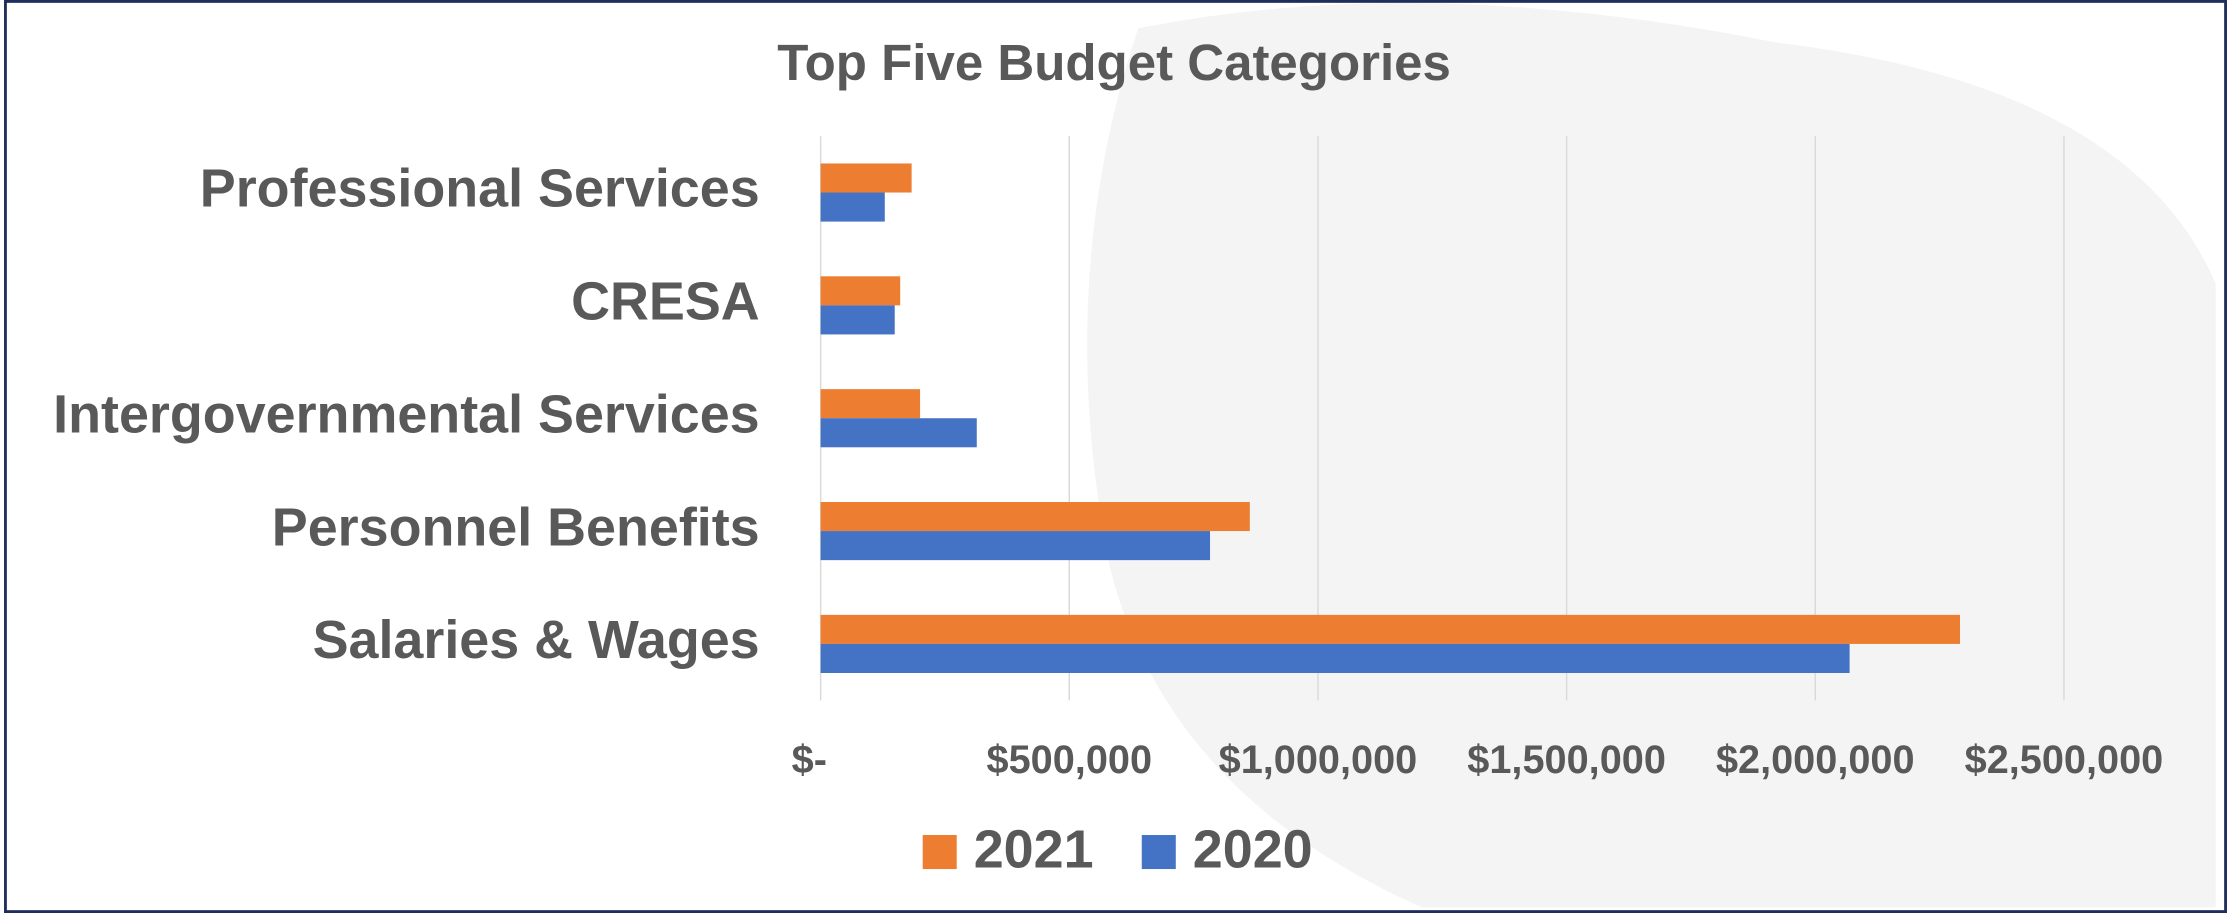 Image resolution: width=2231 pixels, height=913 pixels. Describe the element at coordinates (1566, 760) in the screenshot. I see `x-tick-label: $1,500,000` at that location.